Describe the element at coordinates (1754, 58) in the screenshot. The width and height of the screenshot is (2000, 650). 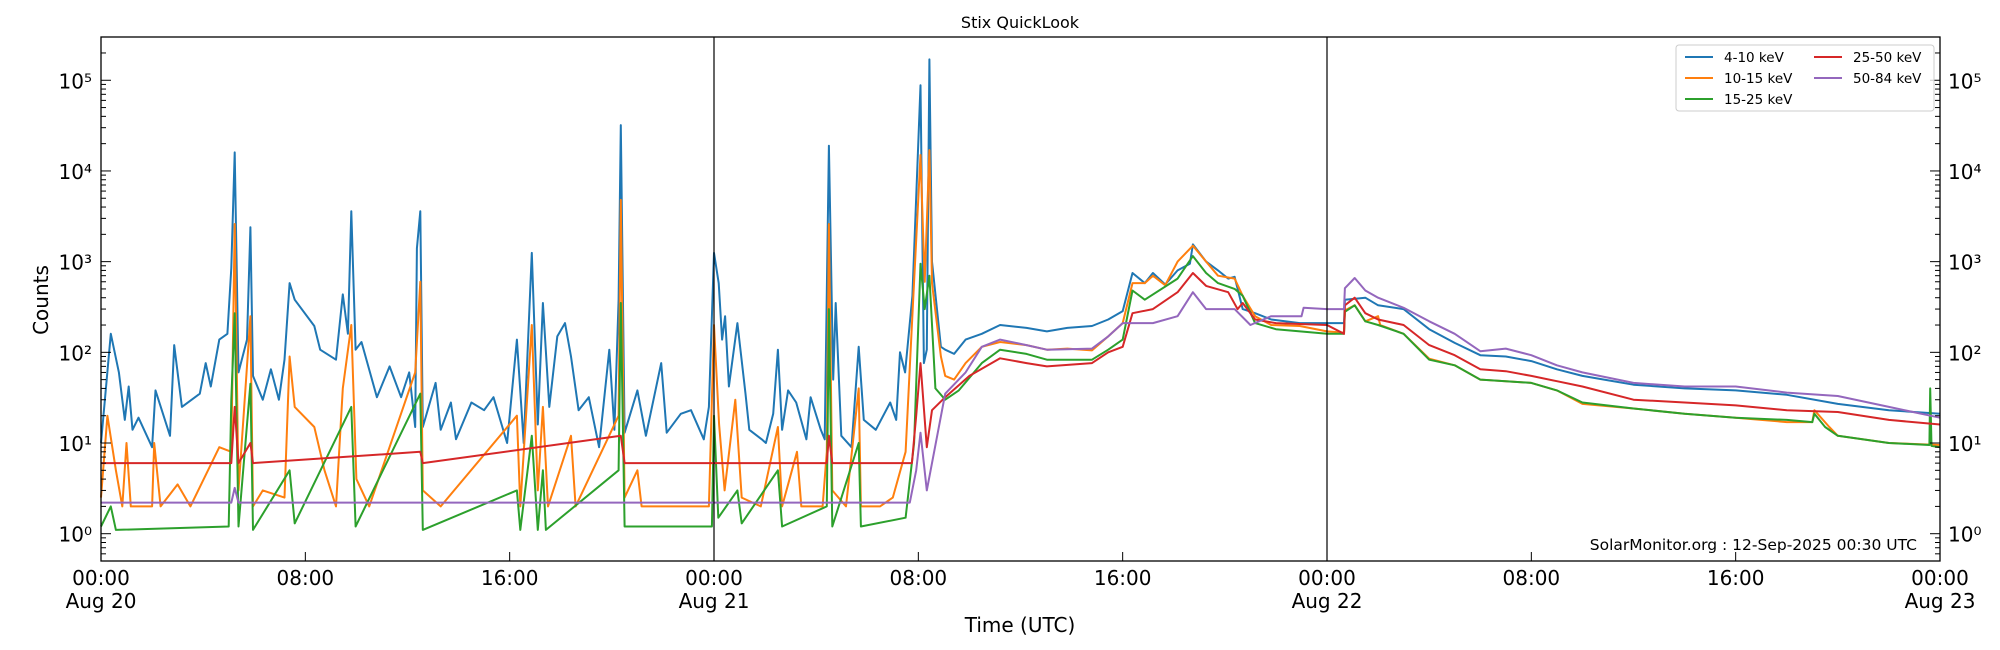
I see `legend-entry-label: 4-10 keV` at that location.